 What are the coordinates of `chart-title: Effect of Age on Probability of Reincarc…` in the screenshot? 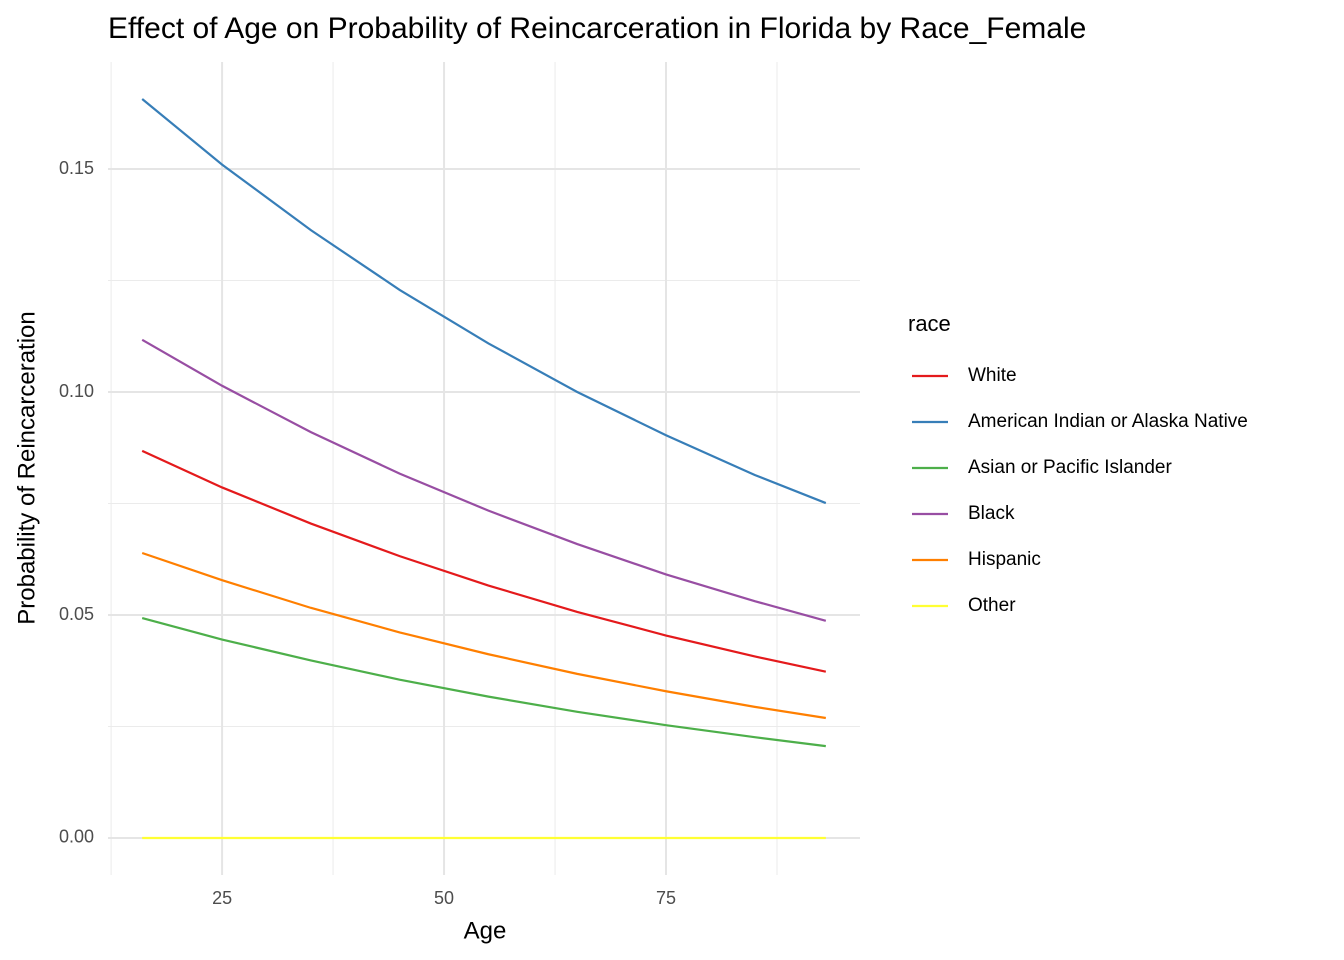 It's located at (597, 28).